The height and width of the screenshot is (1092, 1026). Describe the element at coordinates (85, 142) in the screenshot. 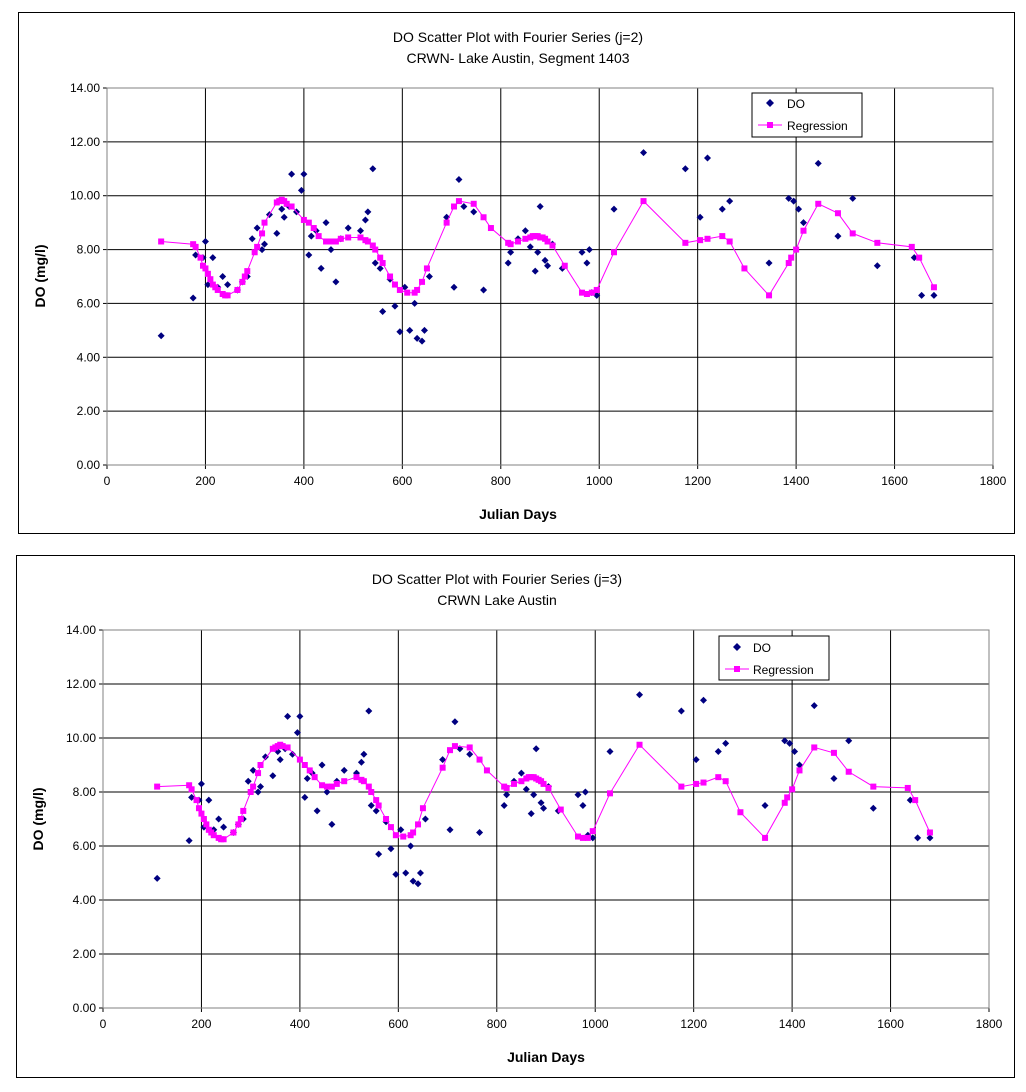

I see `y-tick-label: 12.00` at that location.